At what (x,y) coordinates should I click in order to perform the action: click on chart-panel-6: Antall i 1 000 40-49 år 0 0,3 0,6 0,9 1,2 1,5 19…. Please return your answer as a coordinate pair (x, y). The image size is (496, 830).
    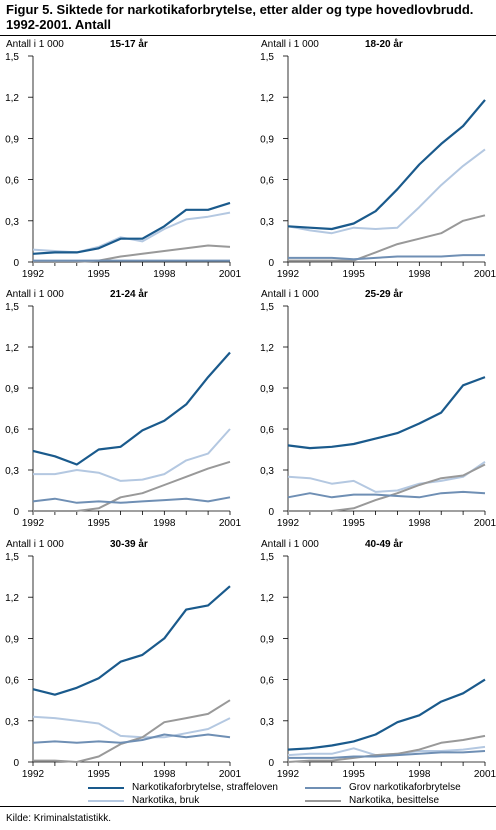
    Looking at the image, I should click on (378, 659).